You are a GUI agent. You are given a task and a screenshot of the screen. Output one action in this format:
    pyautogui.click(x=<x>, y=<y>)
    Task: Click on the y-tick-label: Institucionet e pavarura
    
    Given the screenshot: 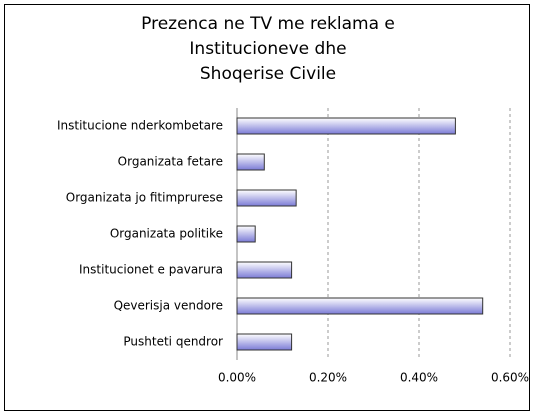 What is the action you would take?
    pyautogui.click(x=151, y=270)
    